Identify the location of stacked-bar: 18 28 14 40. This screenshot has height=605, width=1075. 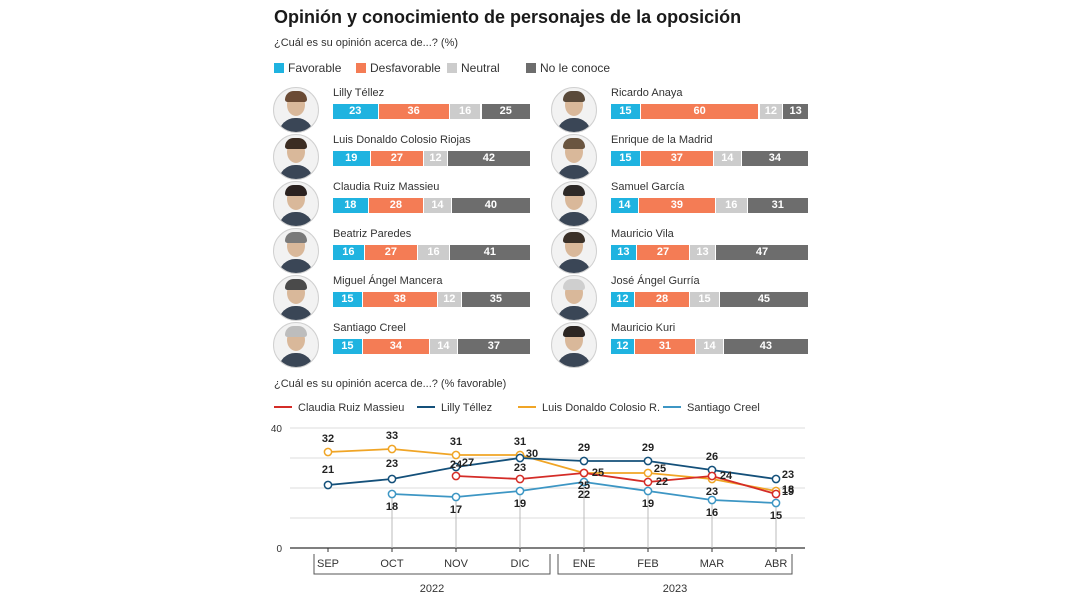
(432, 205).